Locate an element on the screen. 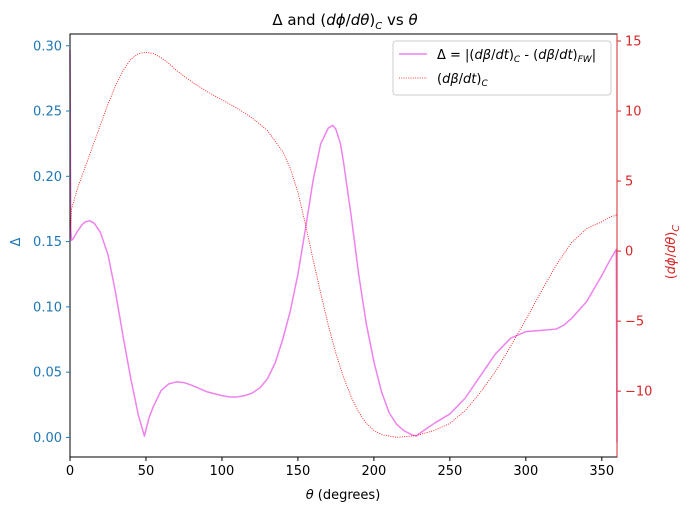 The width and height of the screenshot is (690, 514). right-y-tick-label: 0 is located at coordinates (629, 252).